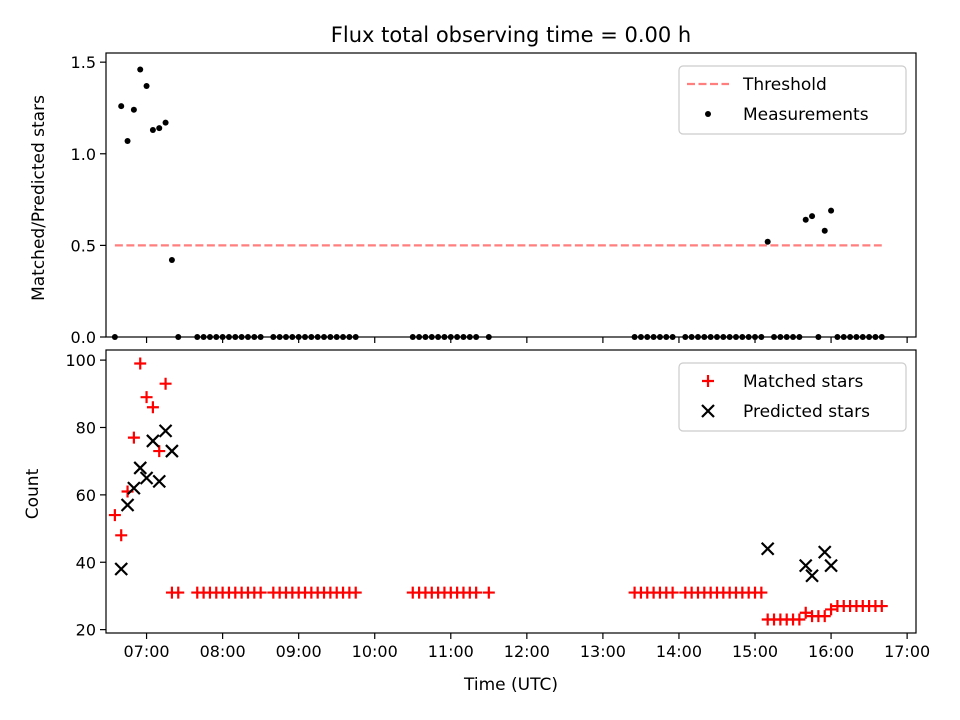  I want to click on top-legend-box, so click(792, 100).